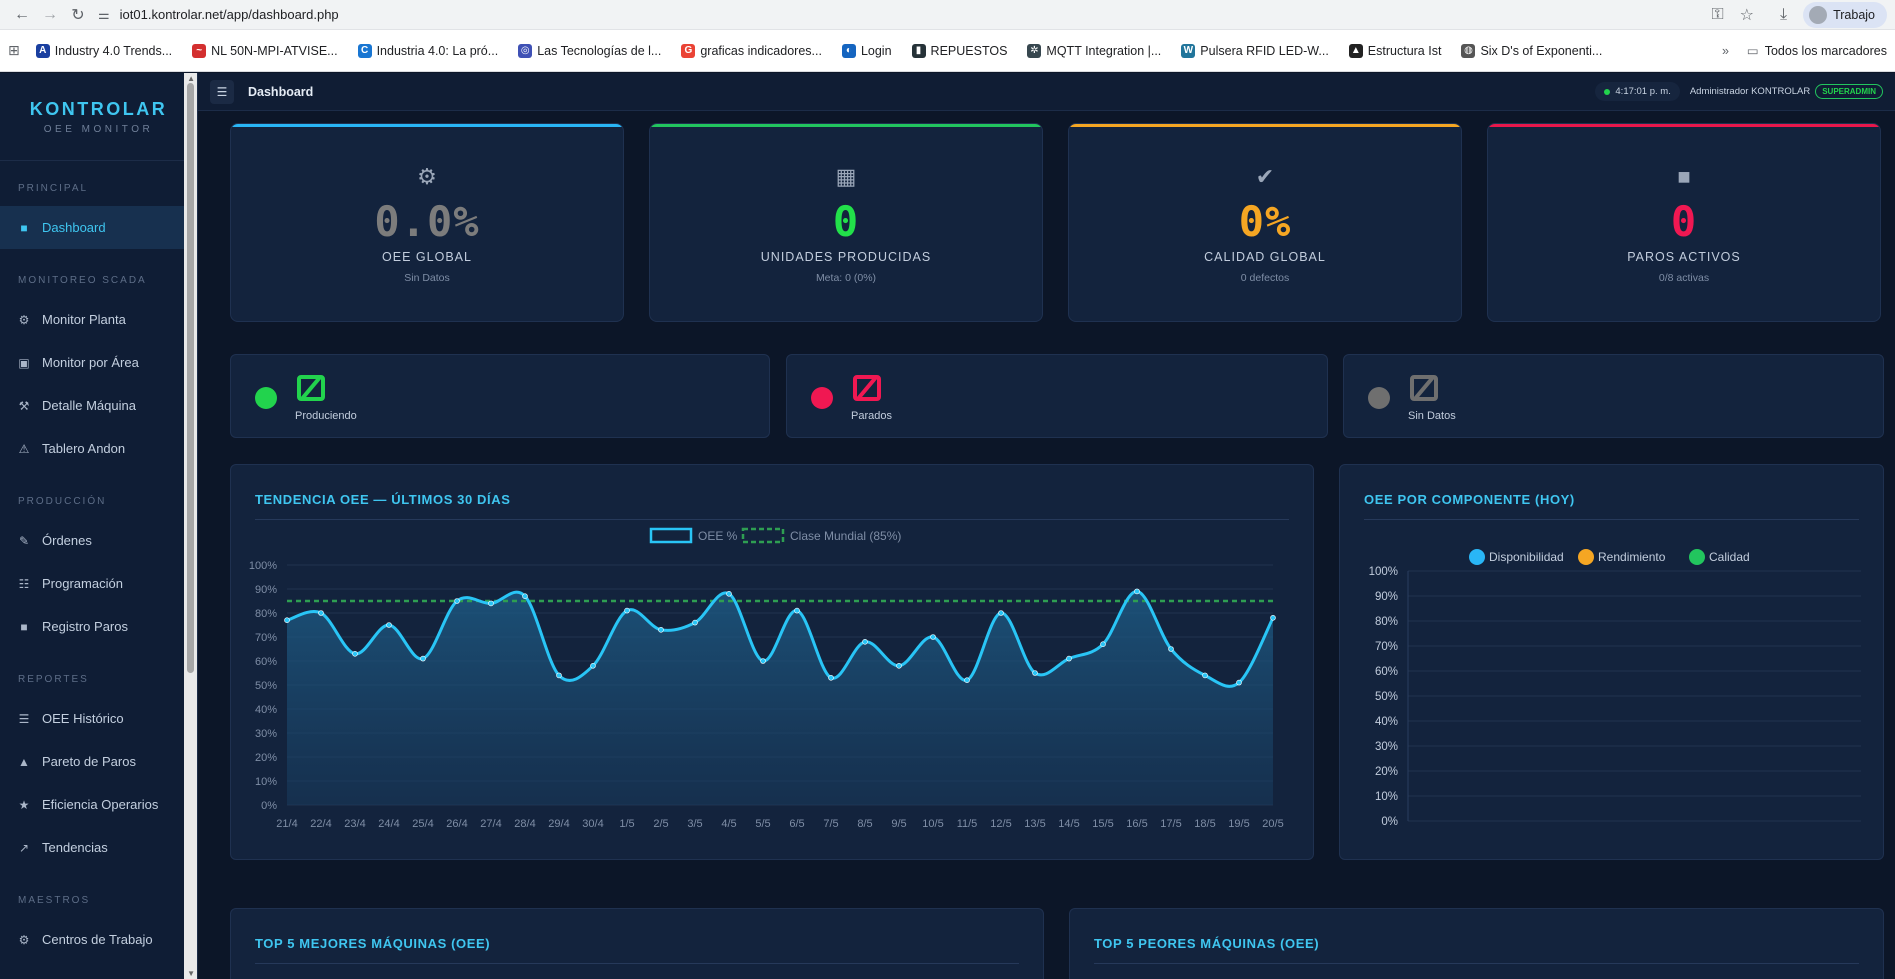 This screenshot has height=979, width=1895. What do you see at coordinates (98, 540) in the screenshot?
I see `sidebar-item-ordenes: ✎ Órdenes` at bounding box center [98, 540].